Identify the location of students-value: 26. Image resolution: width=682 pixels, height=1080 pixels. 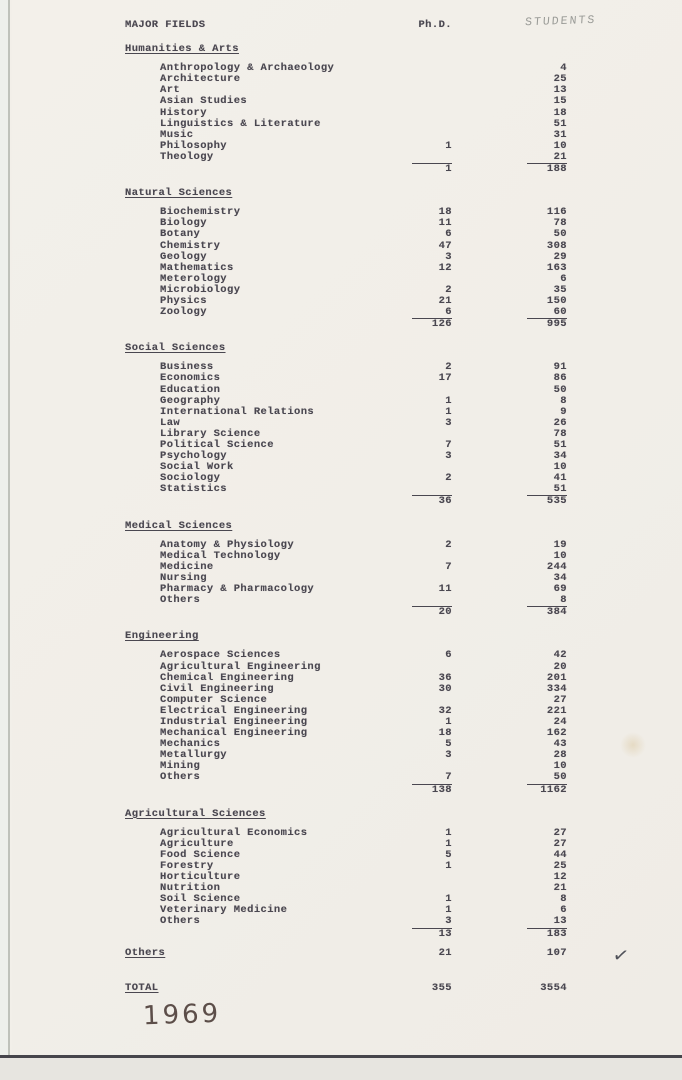
(560, 422).